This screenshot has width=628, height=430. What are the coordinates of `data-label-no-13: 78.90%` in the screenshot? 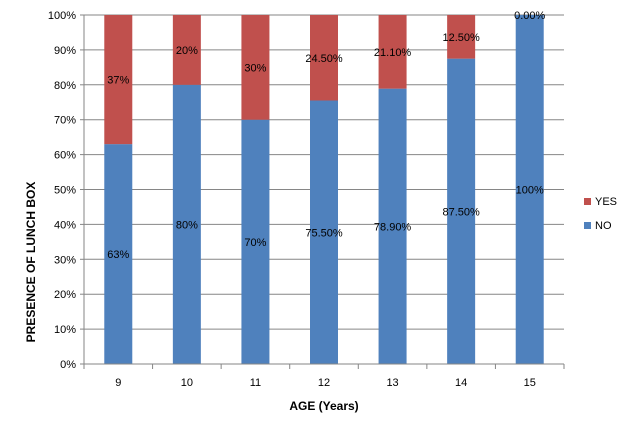 It's located at (393, 227).